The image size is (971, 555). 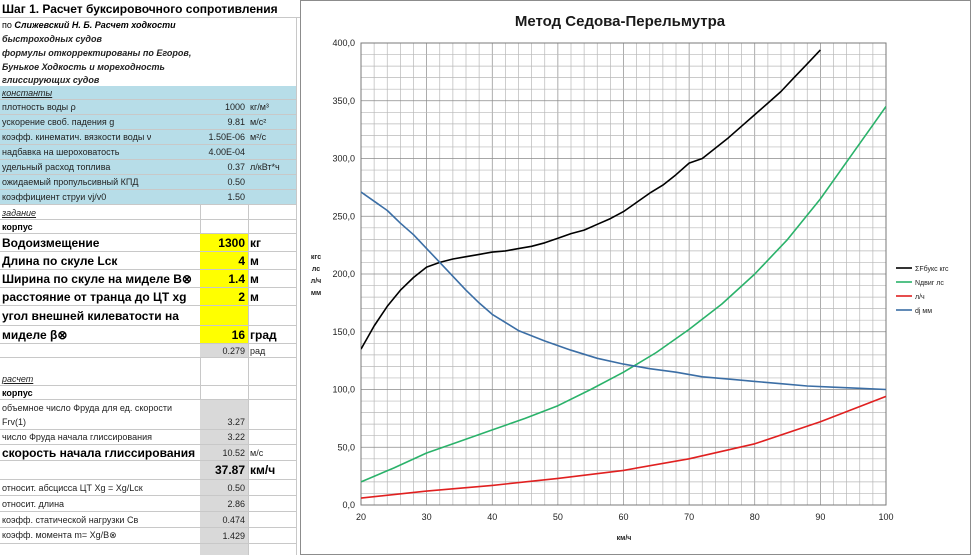 What do you see at coordinates (148, 504) in the screenshot?
I see `result-row: относит. длина 2.86` at bounding box center [148, 504].